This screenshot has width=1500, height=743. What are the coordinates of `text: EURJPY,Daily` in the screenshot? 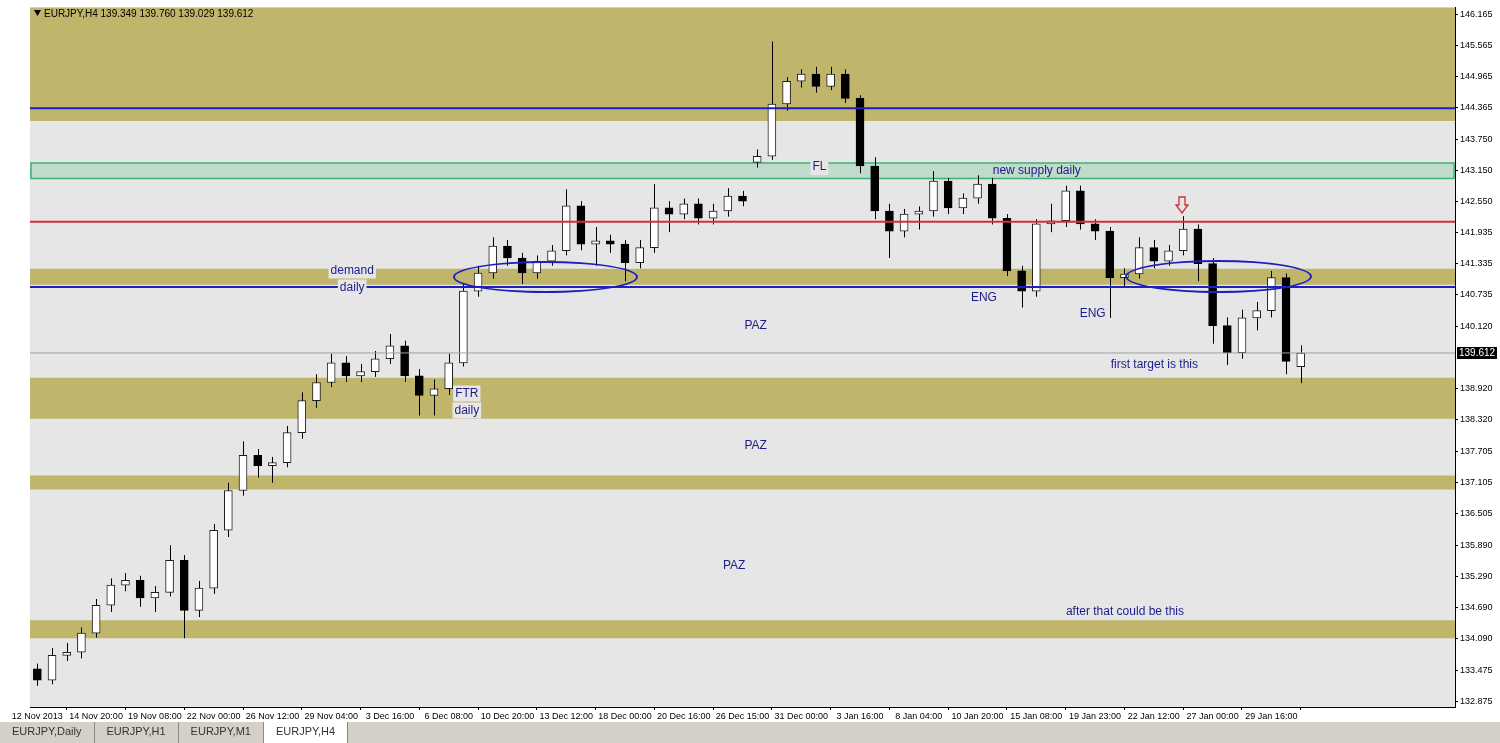 It's located at (47, 732).